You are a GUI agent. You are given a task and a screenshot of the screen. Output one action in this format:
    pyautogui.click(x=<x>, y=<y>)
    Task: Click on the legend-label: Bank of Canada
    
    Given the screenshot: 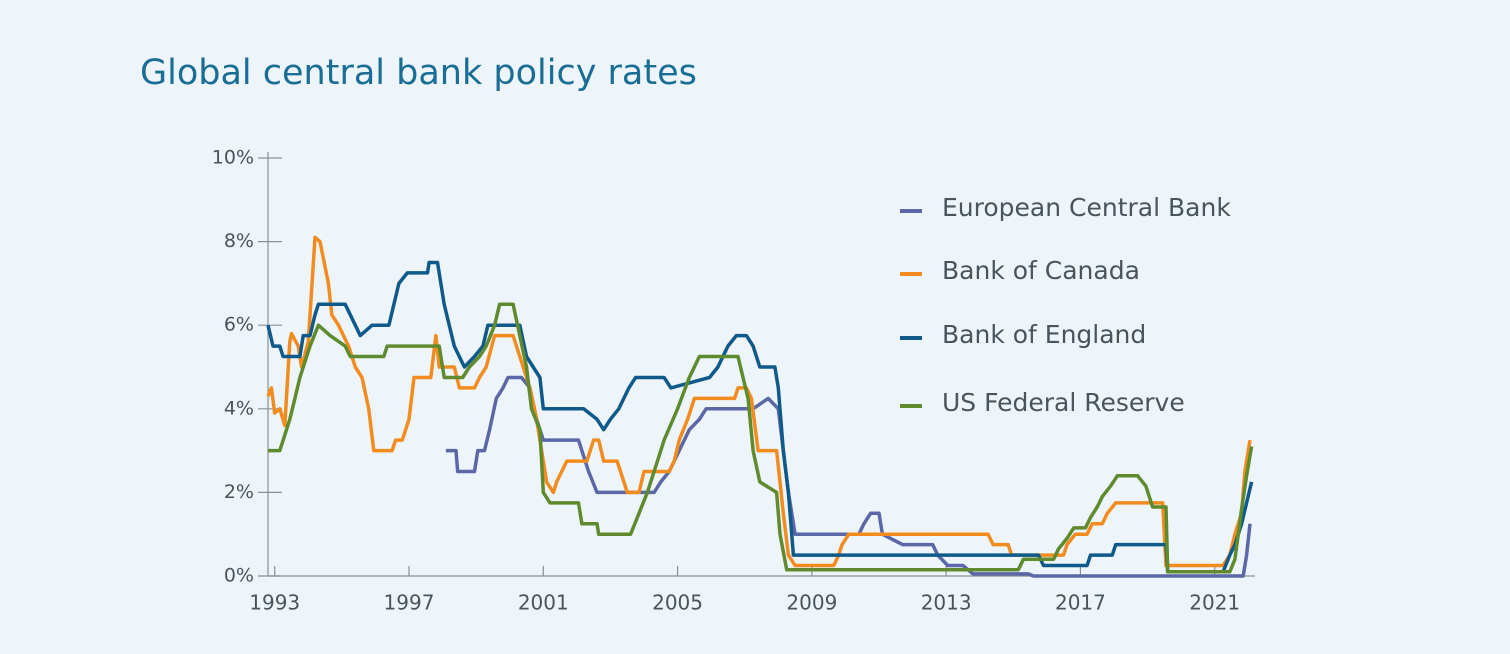 What is the action you would take?
    pyautogui.click(x=1041, y=270)
    